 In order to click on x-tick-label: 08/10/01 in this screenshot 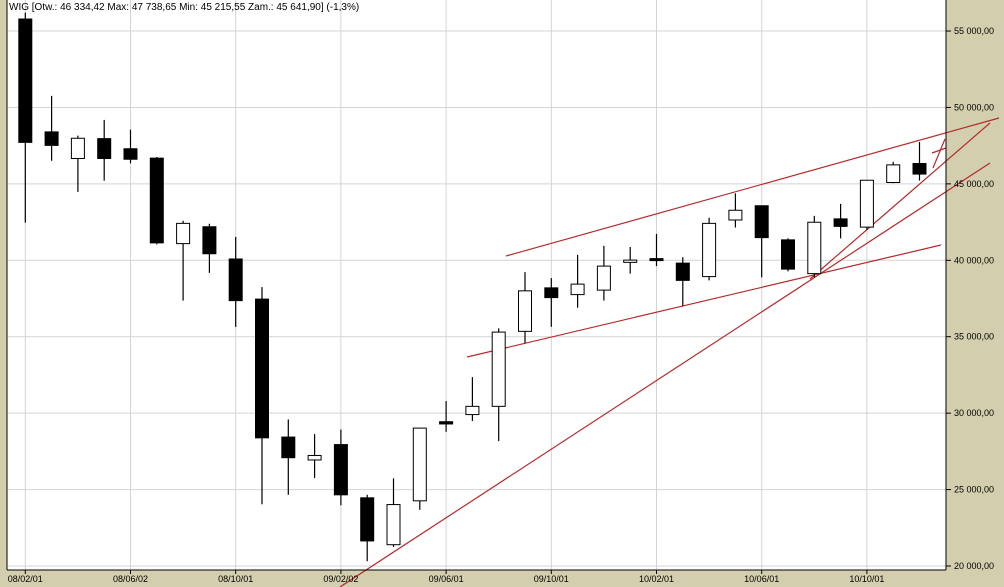, I will do `click(235, 579)`.